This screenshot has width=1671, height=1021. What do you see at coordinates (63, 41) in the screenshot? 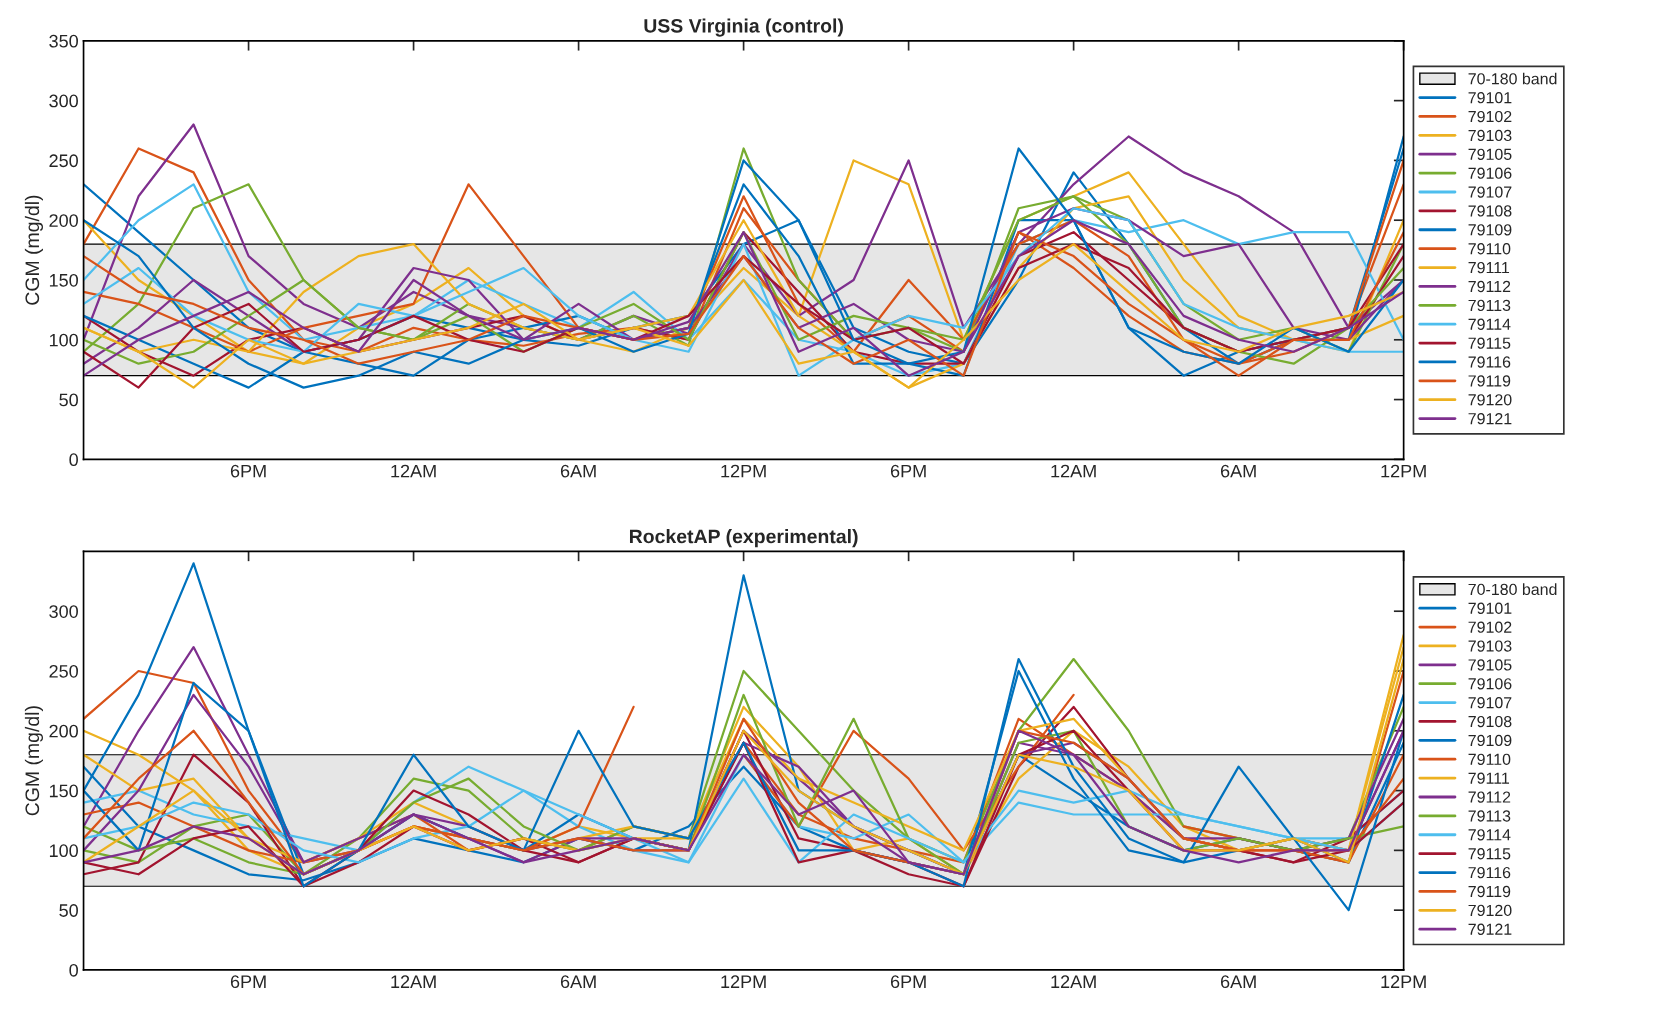
I see `y-tick-label: 350` at bounding box center [63, 41].